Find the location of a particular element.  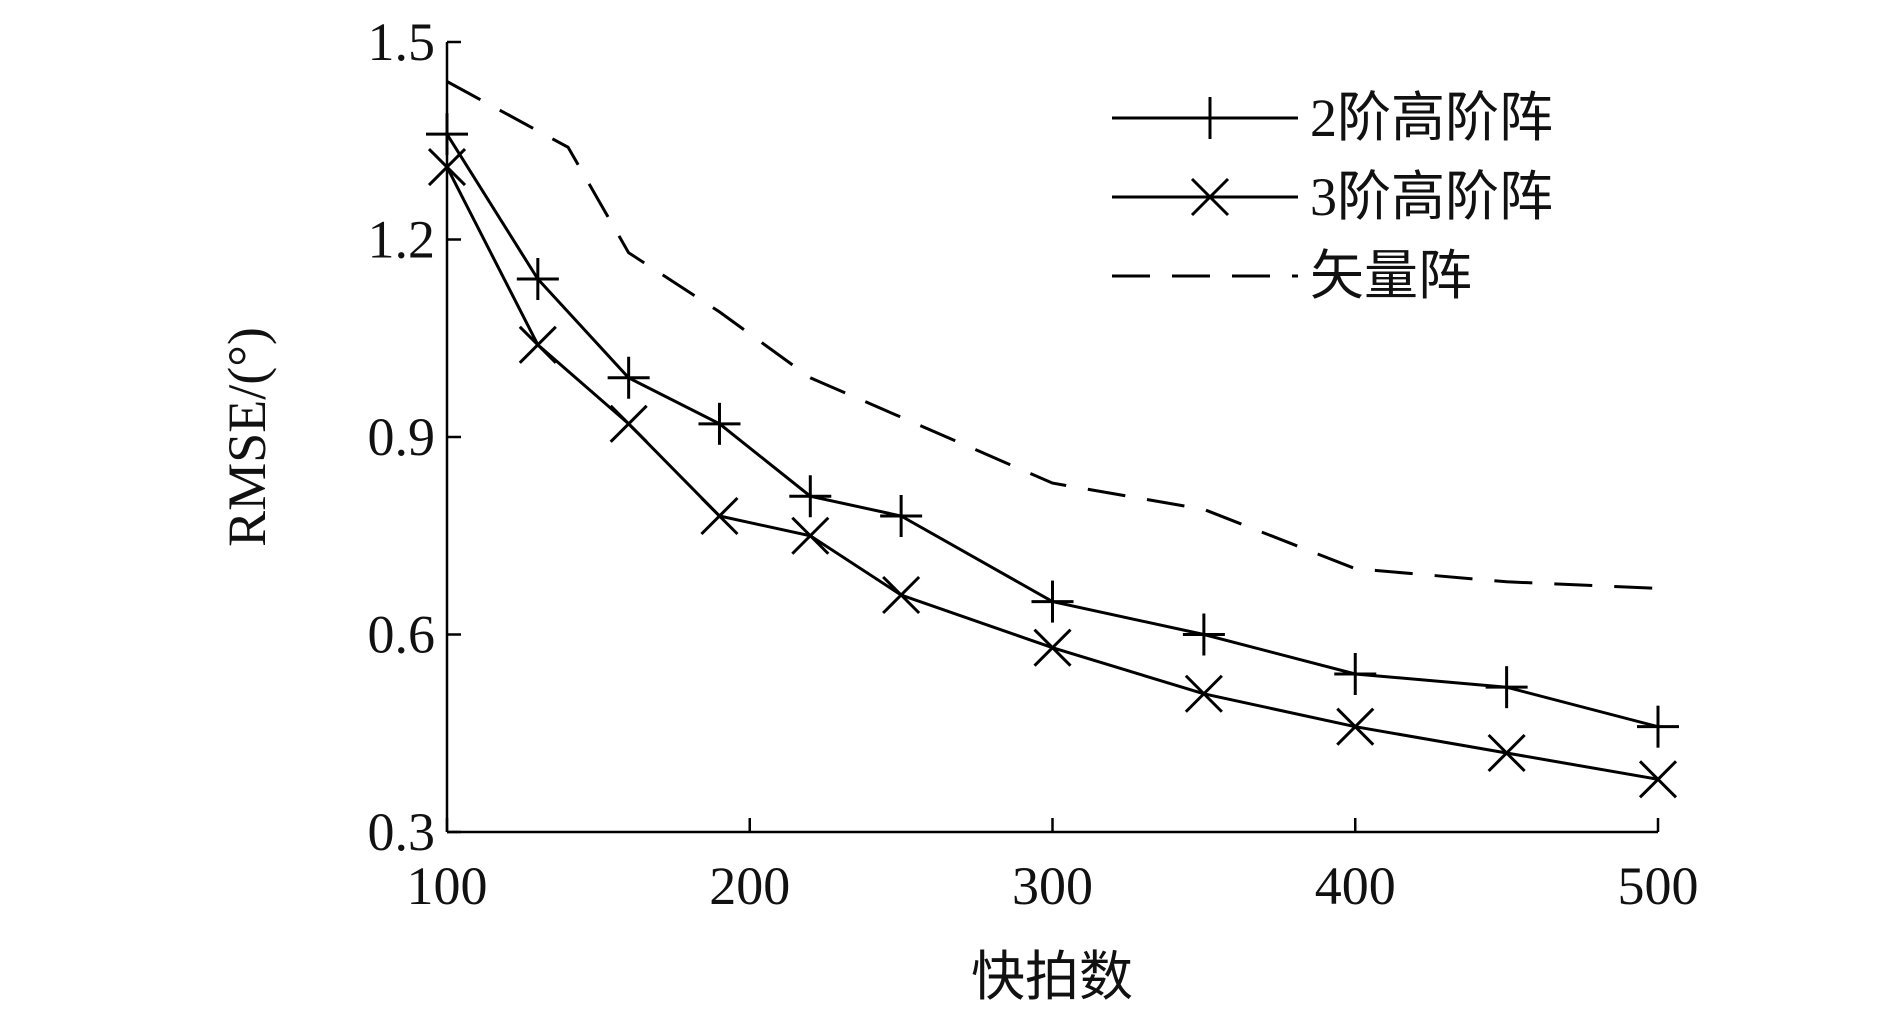

x-tick-label: 500 is located at coordinates (1658, 886).